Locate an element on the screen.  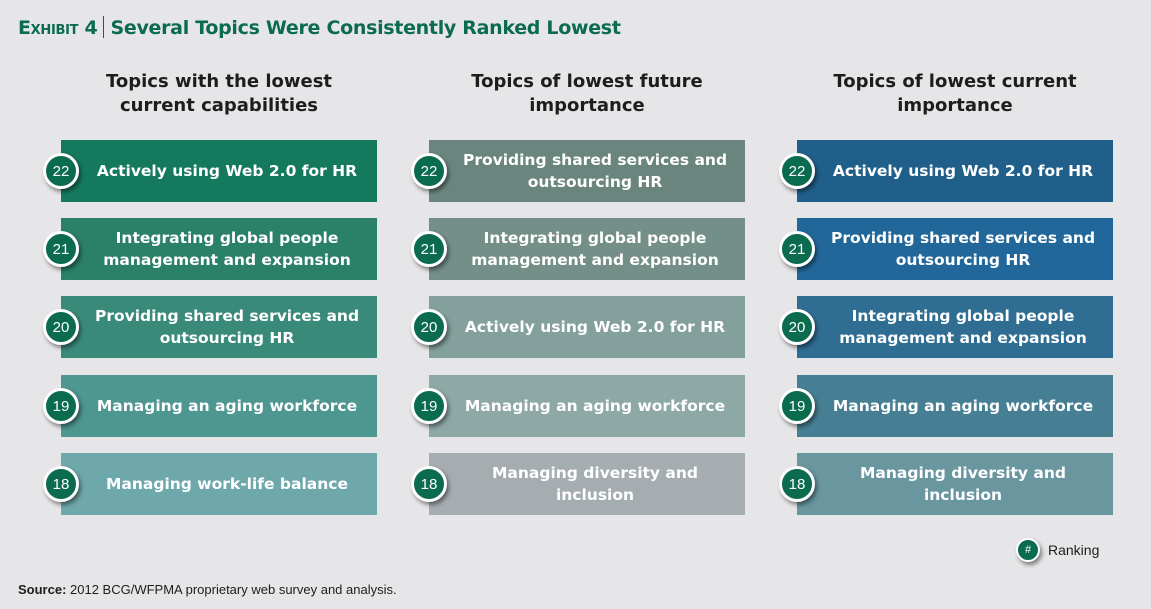
legend: # Ranking is located at coordinates (1057, 550).